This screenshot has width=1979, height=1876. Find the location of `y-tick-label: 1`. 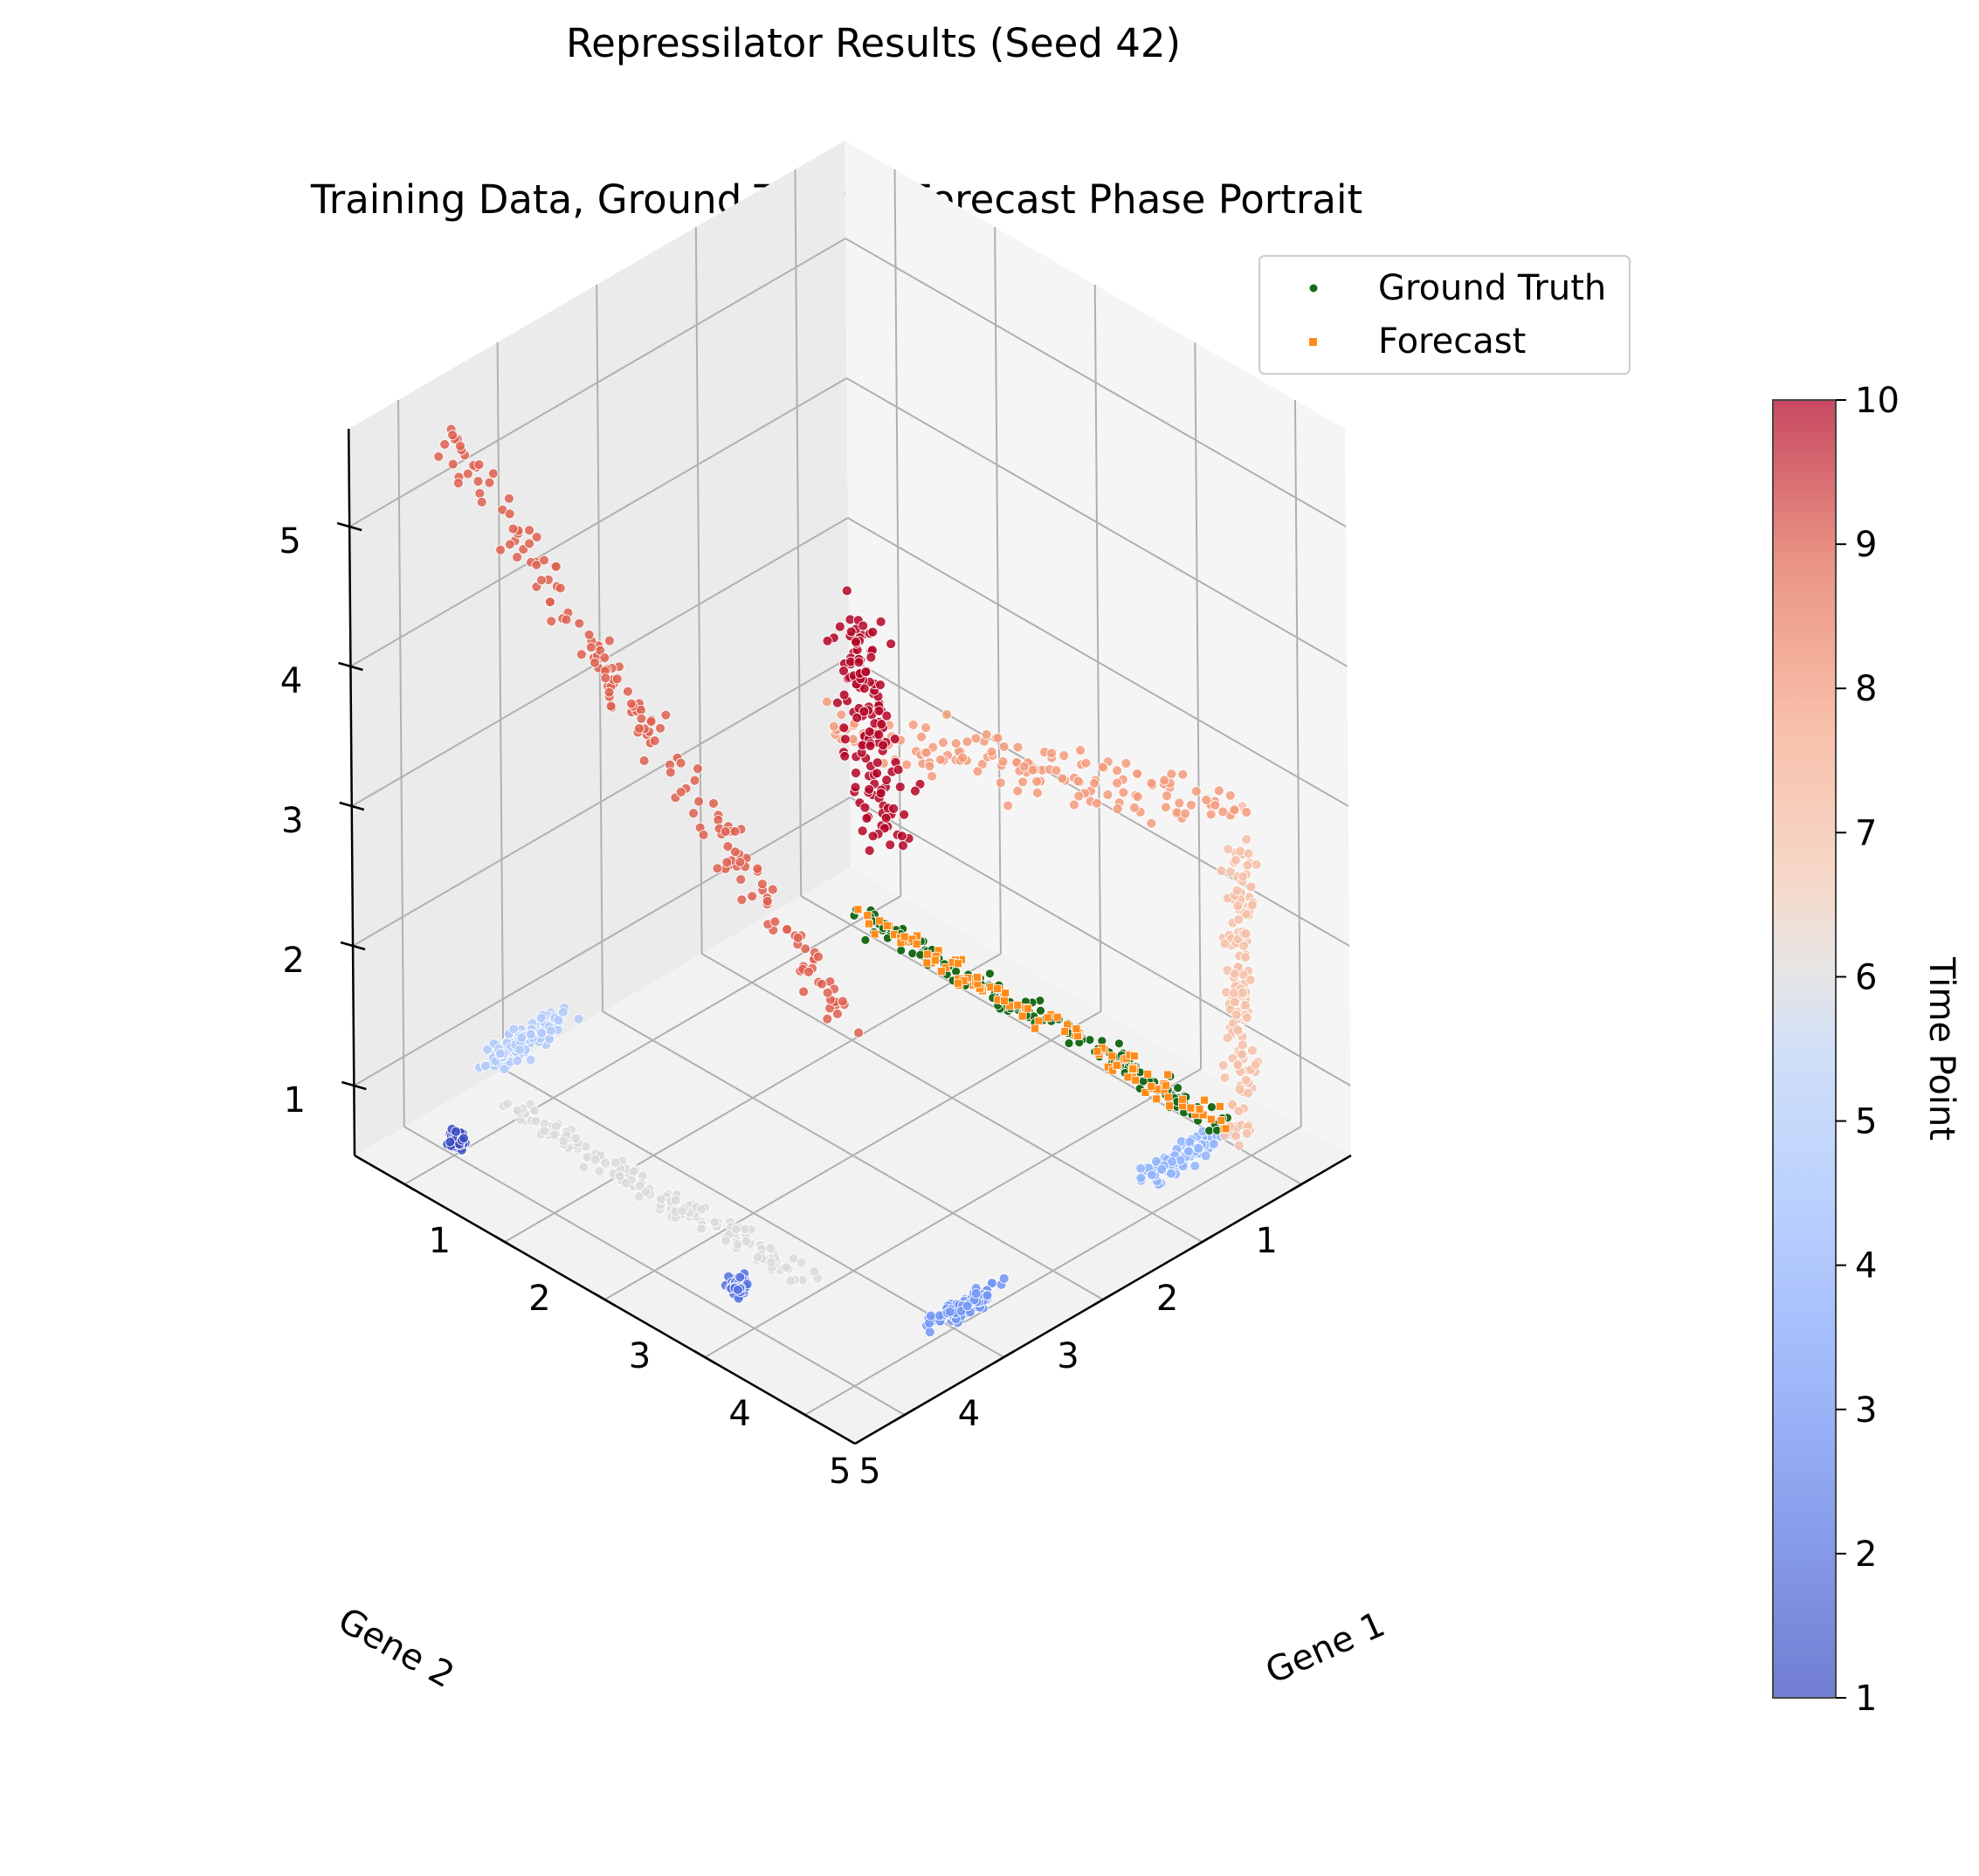

y-tick-label: 1 is located at coordinates (1266, 1241).